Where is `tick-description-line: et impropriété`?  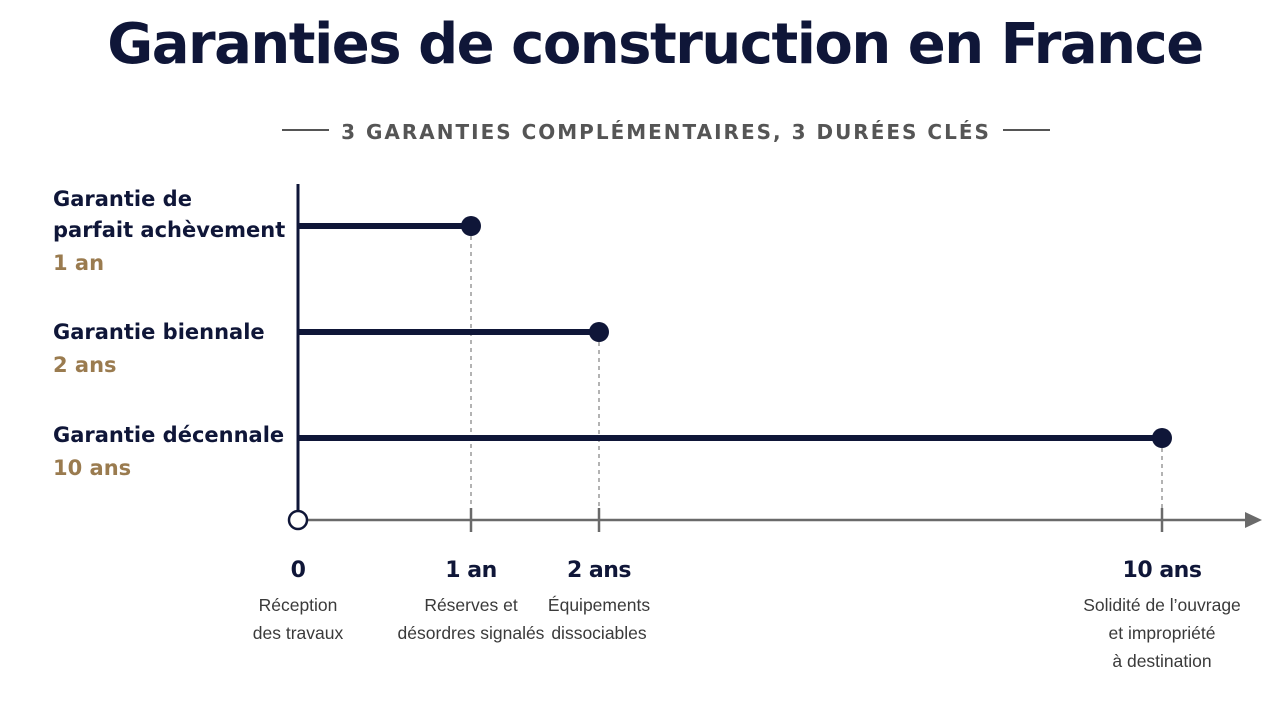
tick-description-line: et impropriété is located at coordinates (1162, 633).